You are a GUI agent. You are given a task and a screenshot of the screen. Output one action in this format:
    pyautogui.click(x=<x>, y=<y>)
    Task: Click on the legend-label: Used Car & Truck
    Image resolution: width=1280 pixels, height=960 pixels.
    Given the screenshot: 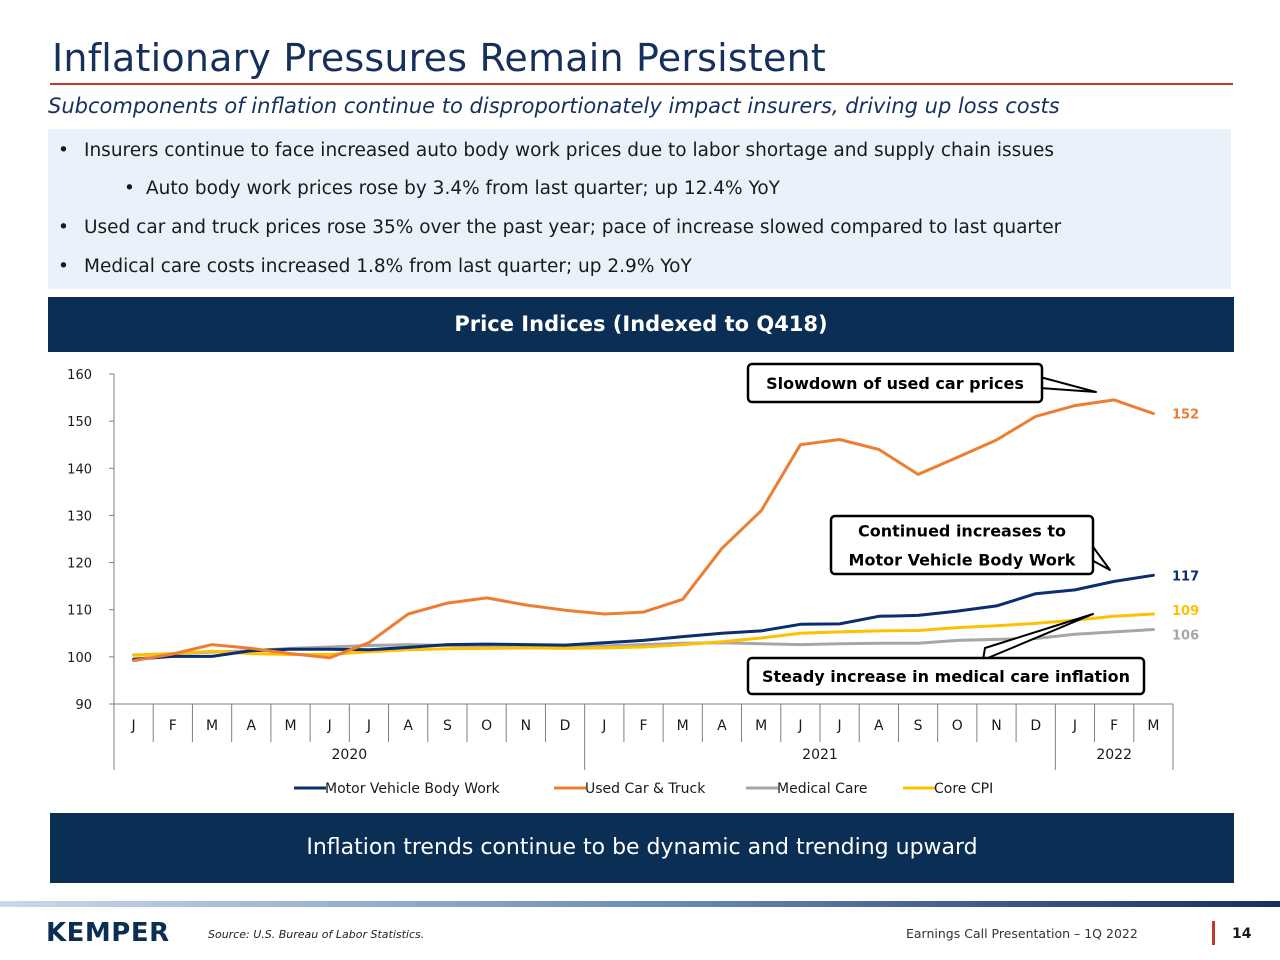 What is the action you would take?
    pyautogui.click(x=645, y=789)
    